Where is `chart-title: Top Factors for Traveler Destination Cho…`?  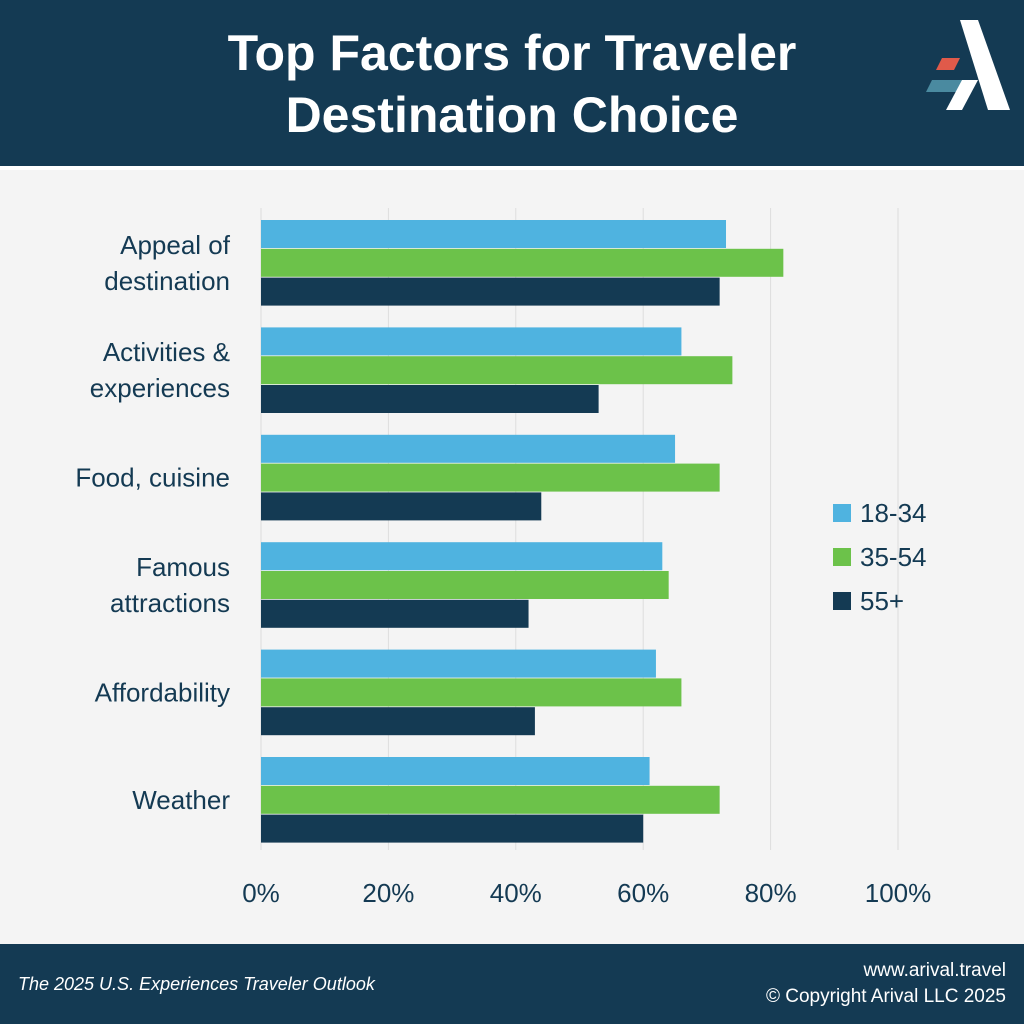
chart-title: Top Factors for Traveler Destination Cho… is located at coordinates (512, 84).